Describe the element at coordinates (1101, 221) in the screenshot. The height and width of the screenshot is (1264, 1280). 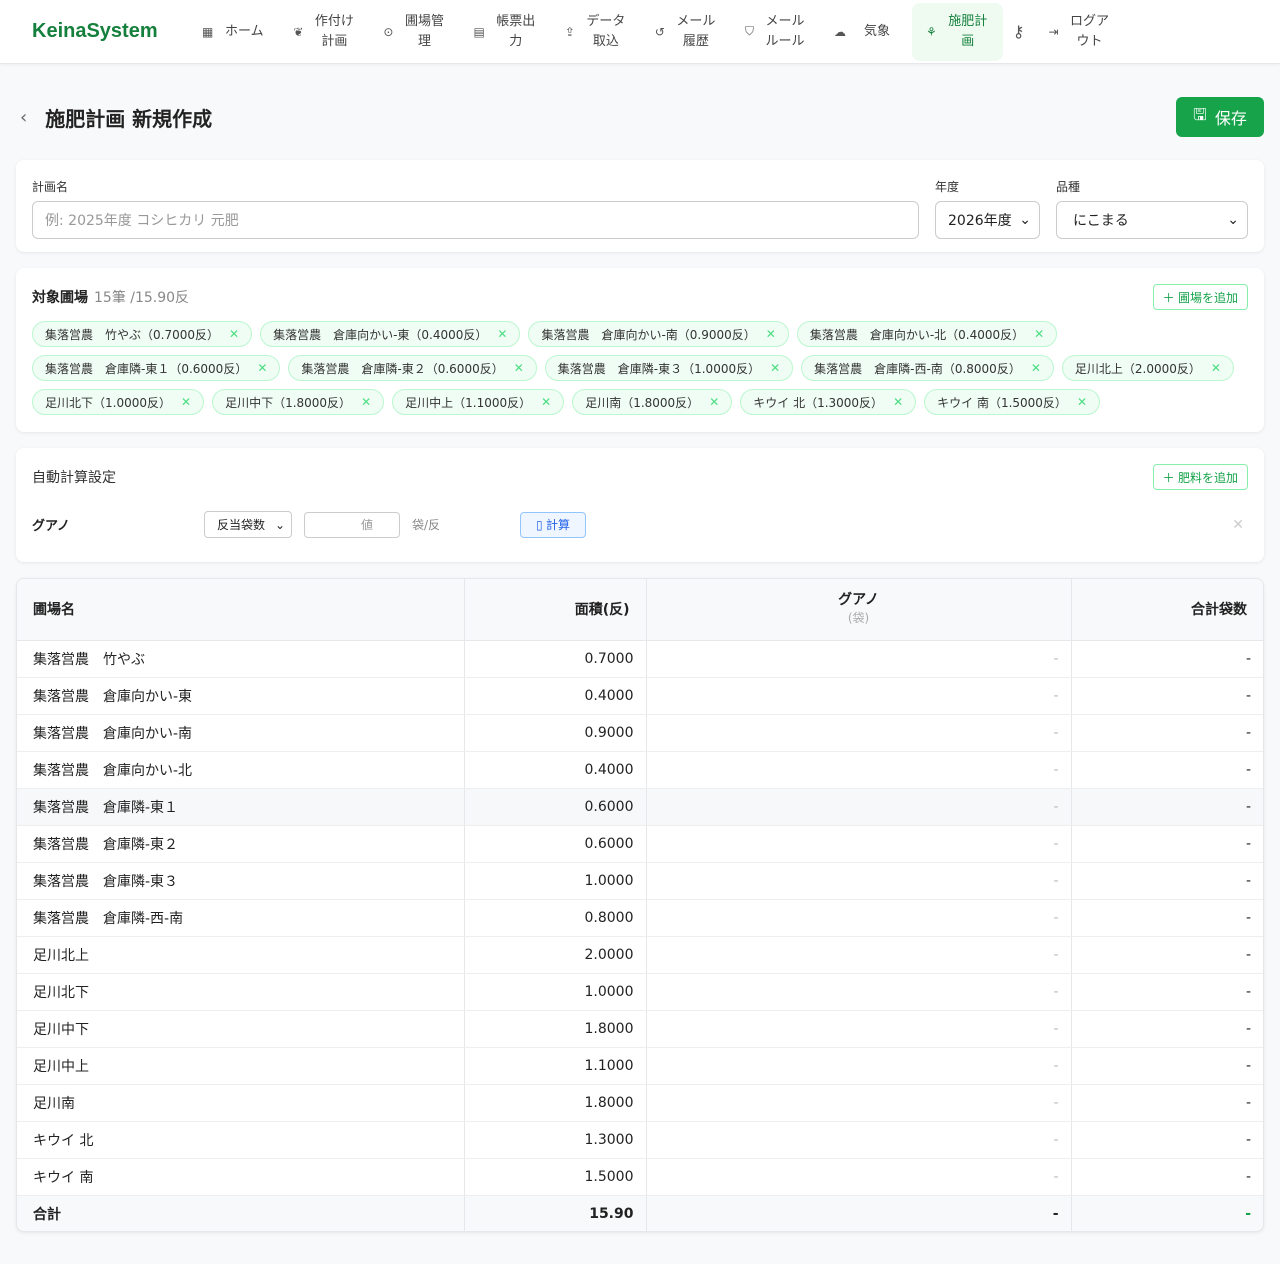
I see `variety-value: にこまる` at that location.